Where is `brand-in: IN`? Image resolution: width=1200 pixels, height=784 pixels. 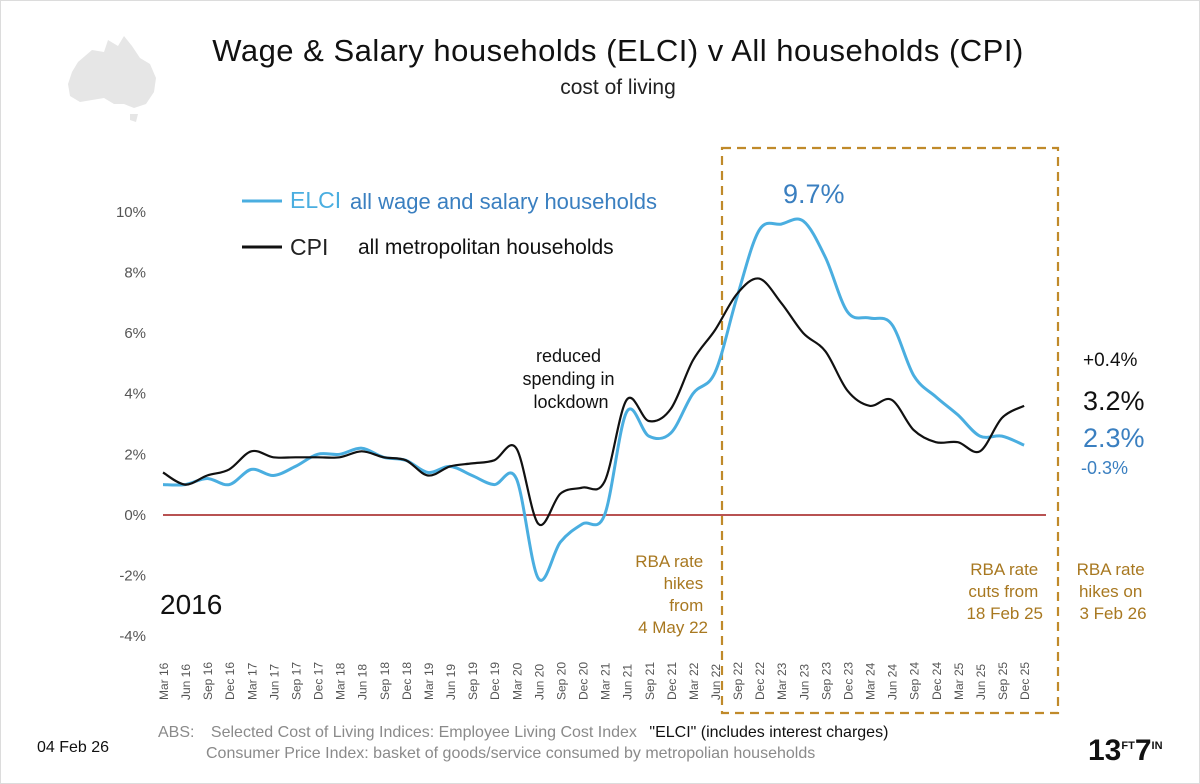
brand-in: IN is located at coordinates (1157, 746).